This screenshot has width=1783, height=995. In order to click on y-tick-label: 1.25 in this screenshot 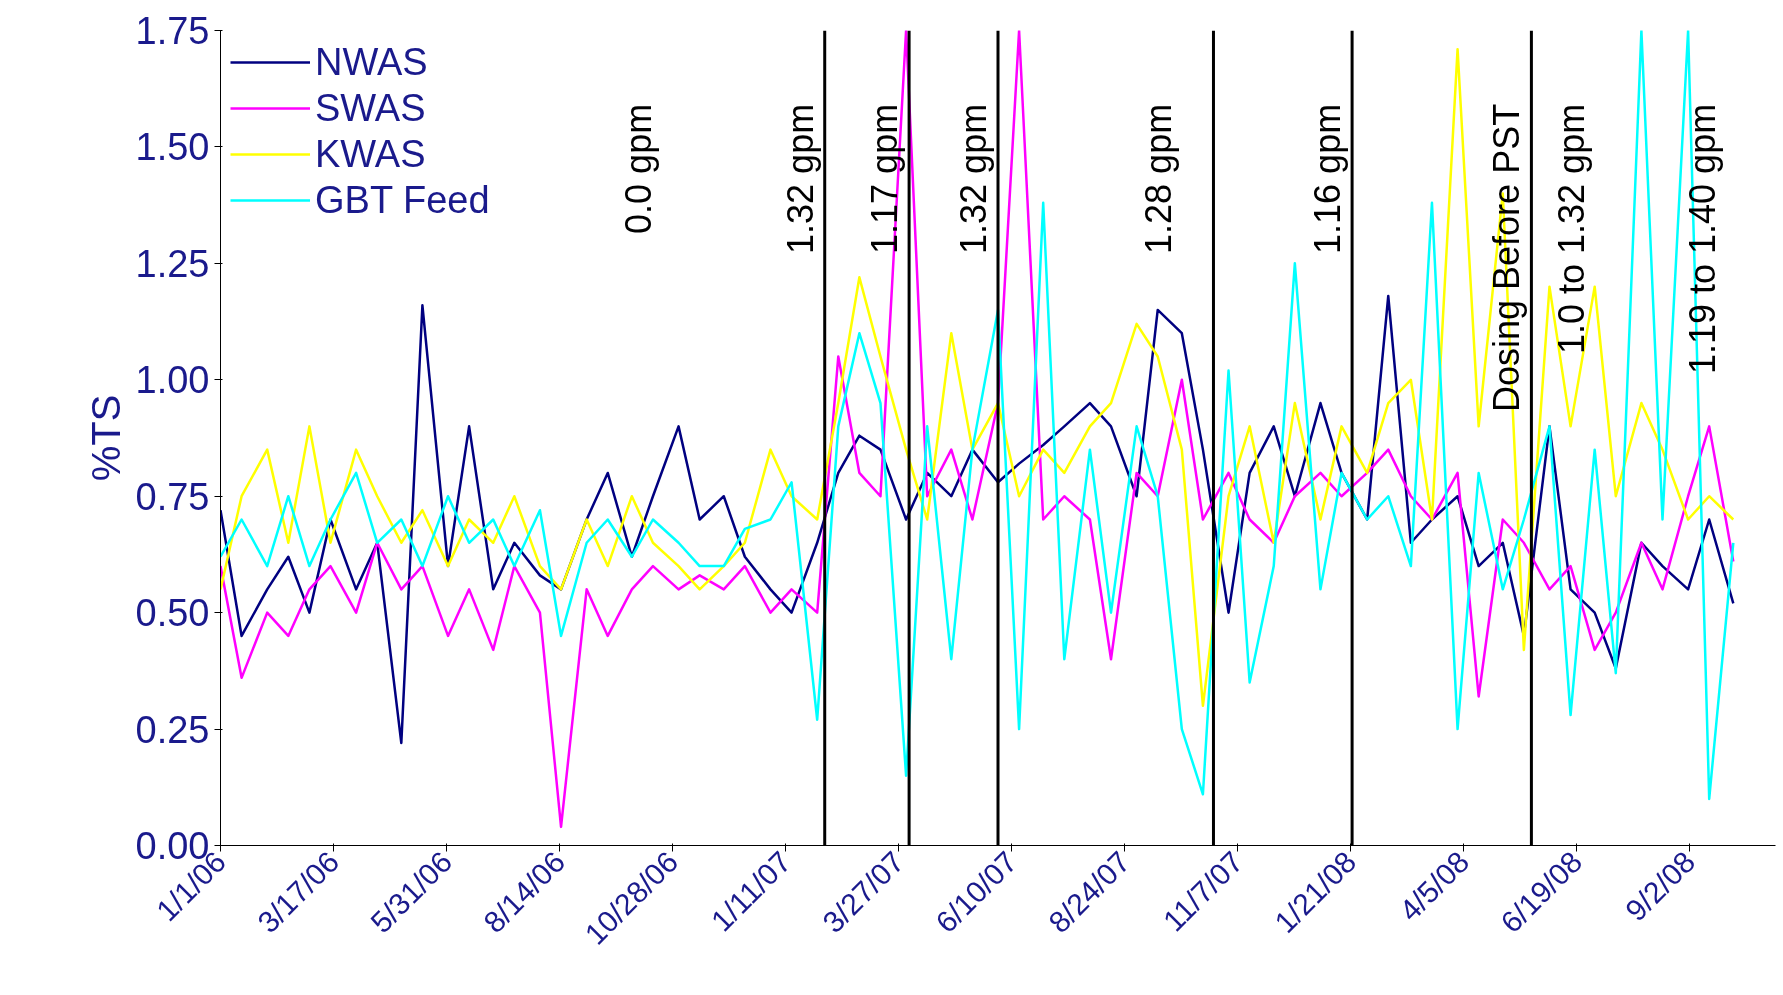, I will do `click(172, 263)`.